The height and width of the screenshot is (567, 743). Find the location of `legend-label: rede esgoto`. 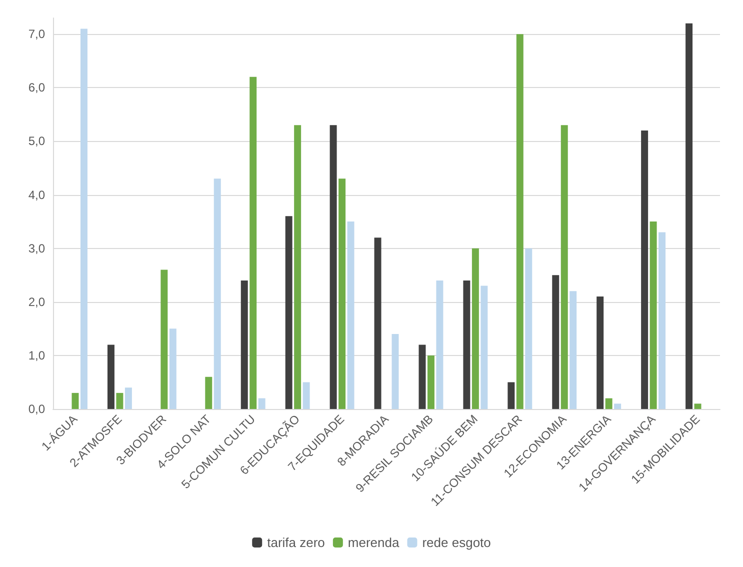

legend-label: rede esgoto is located at coordinates (456, 542).